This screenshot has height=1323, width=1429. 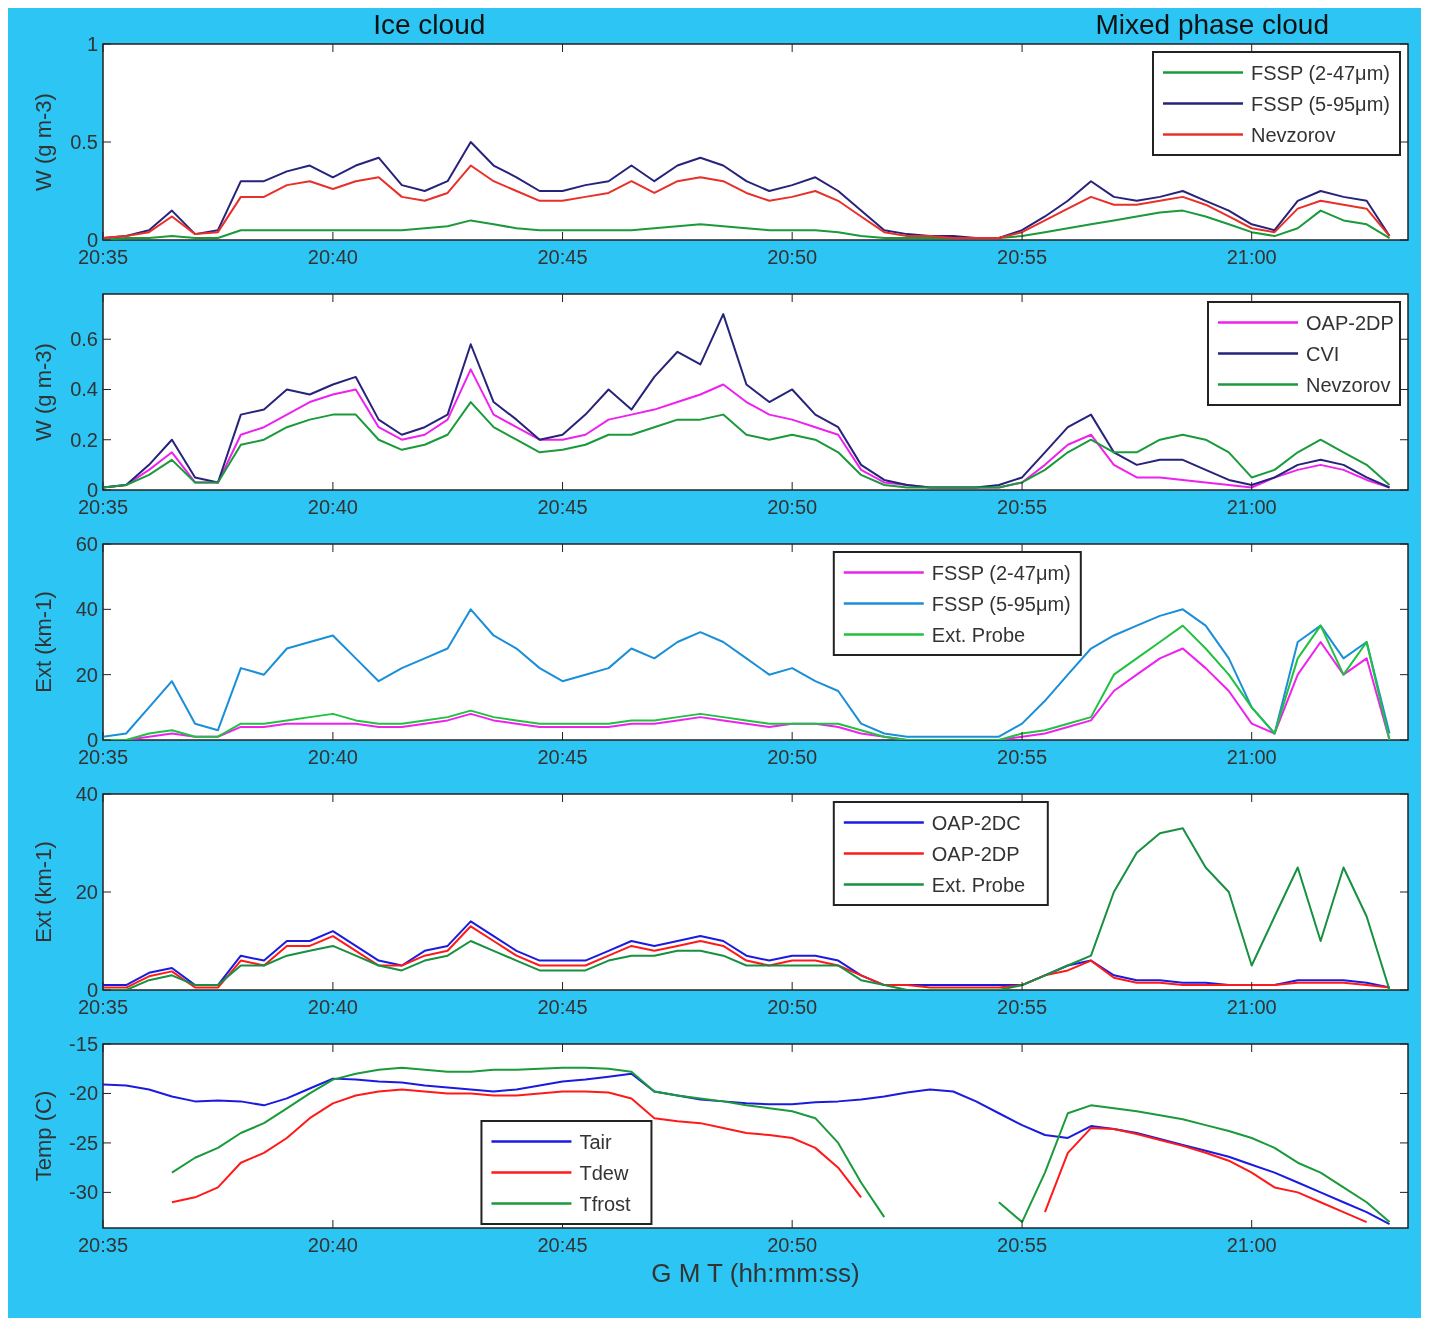 I want to click on y-axis-title: Temp (C), so click(x=43, y=1136).